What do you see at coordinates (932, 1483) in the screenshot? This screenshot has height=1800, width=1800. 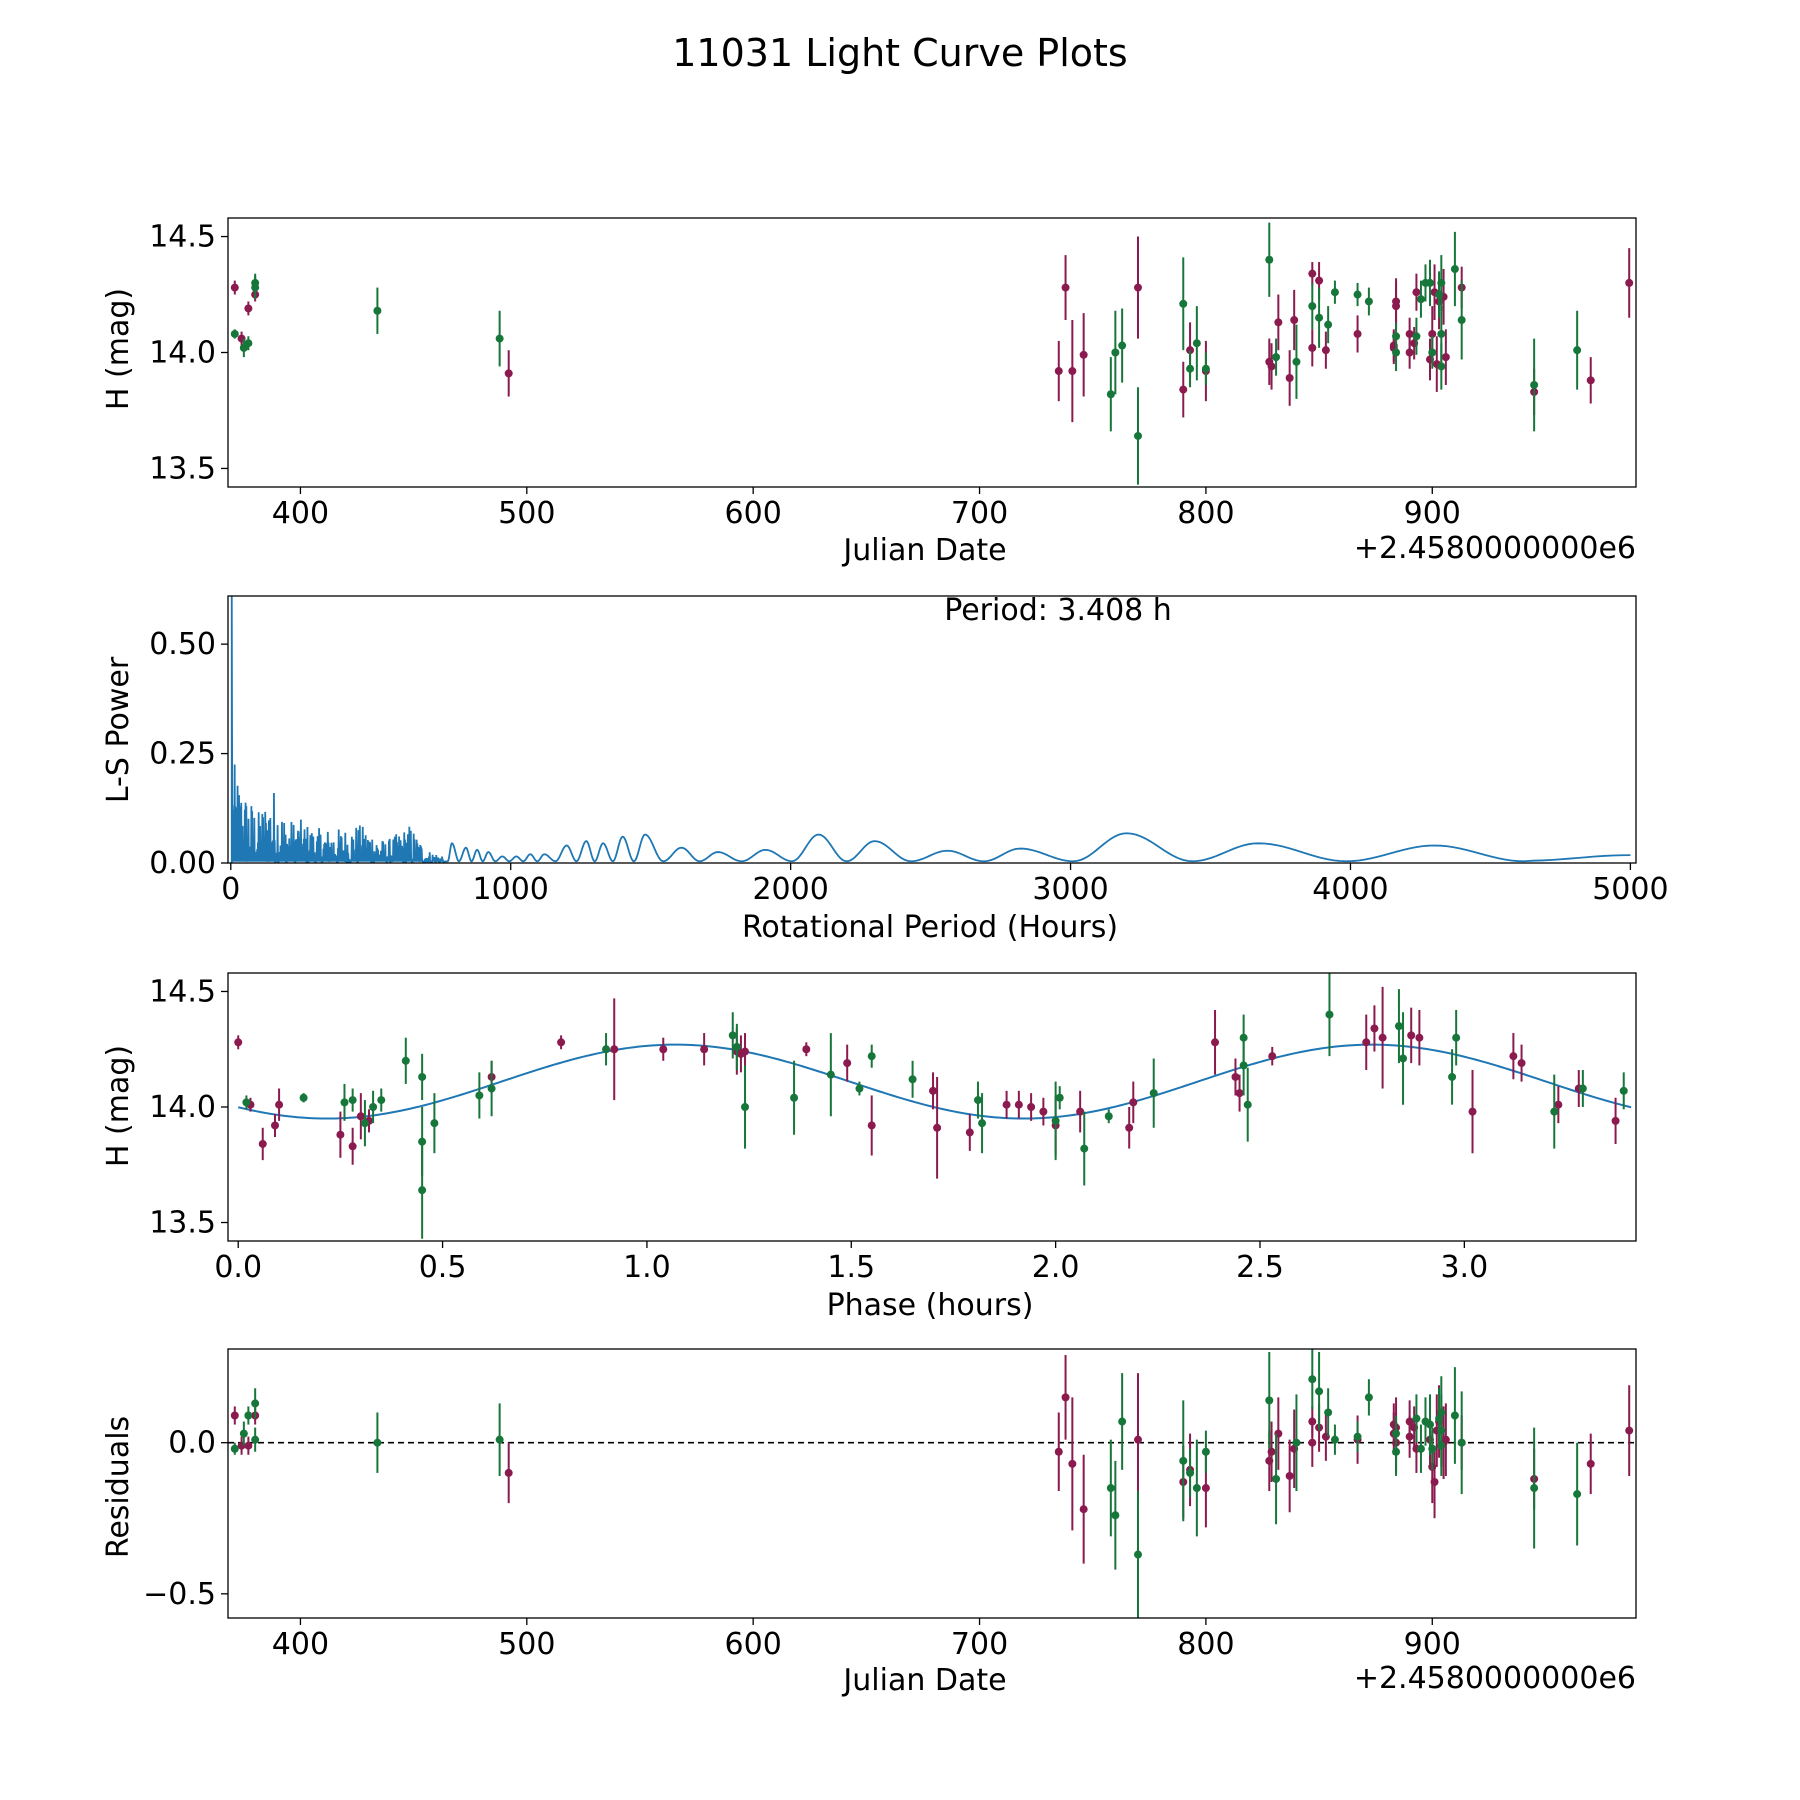 I see `residuals-plot-area` at bounding box center [932, 1483].